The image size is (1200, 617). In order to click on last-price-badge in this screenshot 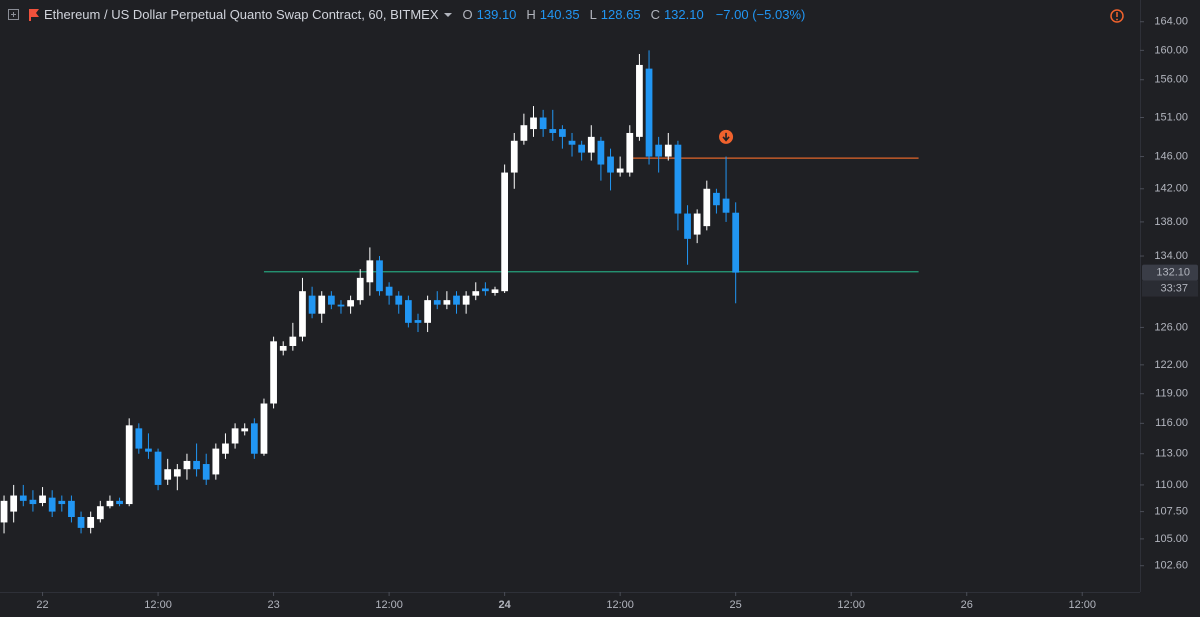, I will do `click(1170, 272)`.